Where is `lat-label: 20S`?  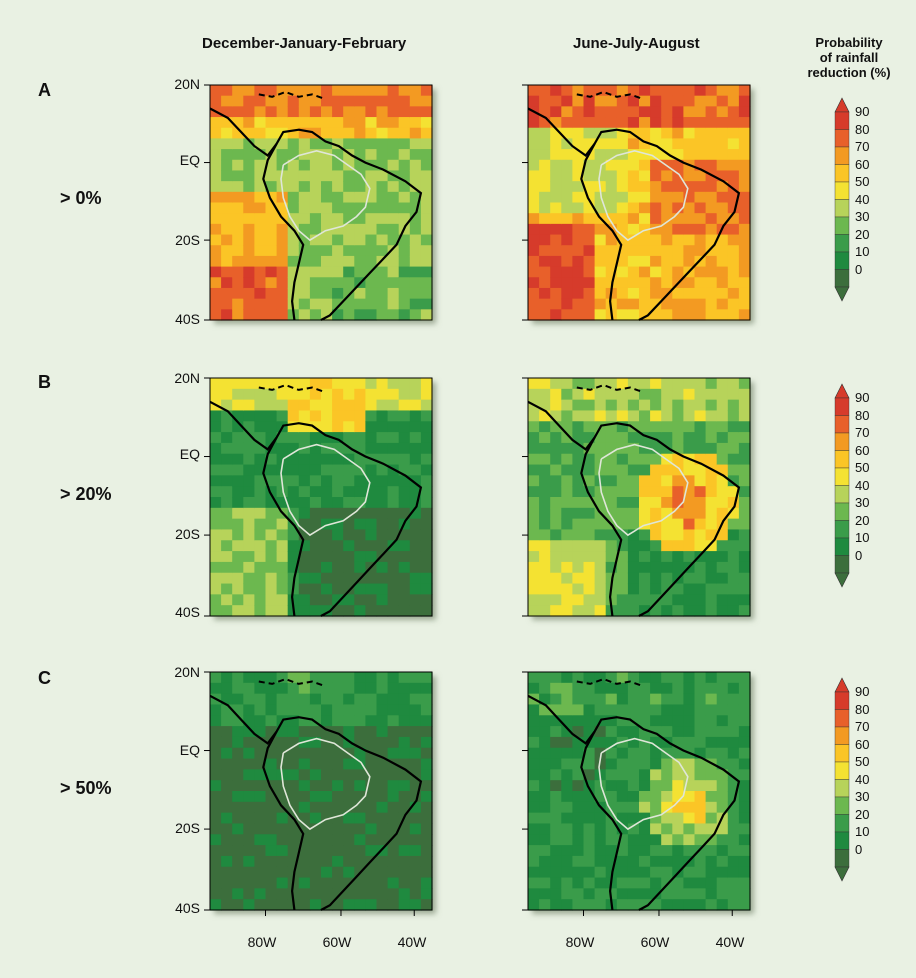
lat-label: 20S is located at coordinates (187, 828).